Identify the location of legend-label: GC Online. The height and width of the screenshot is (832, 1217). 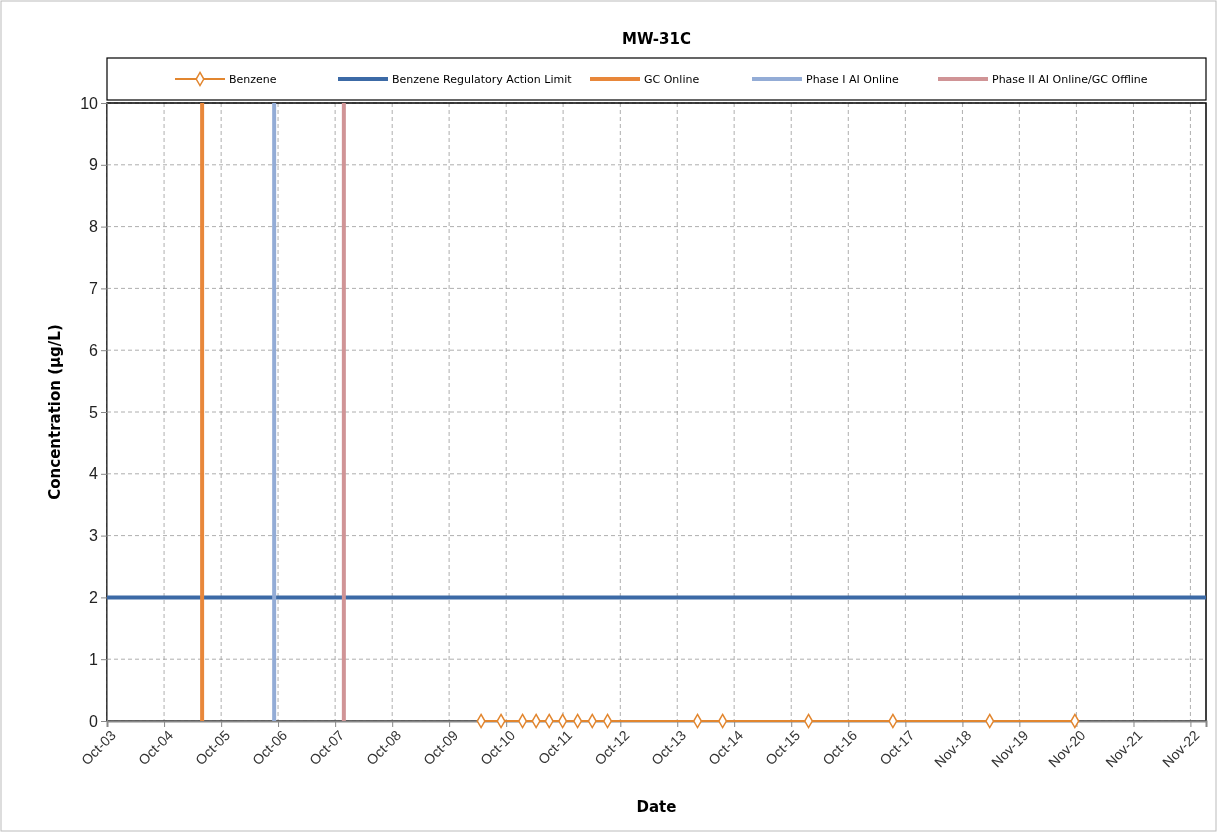
(672, 79).